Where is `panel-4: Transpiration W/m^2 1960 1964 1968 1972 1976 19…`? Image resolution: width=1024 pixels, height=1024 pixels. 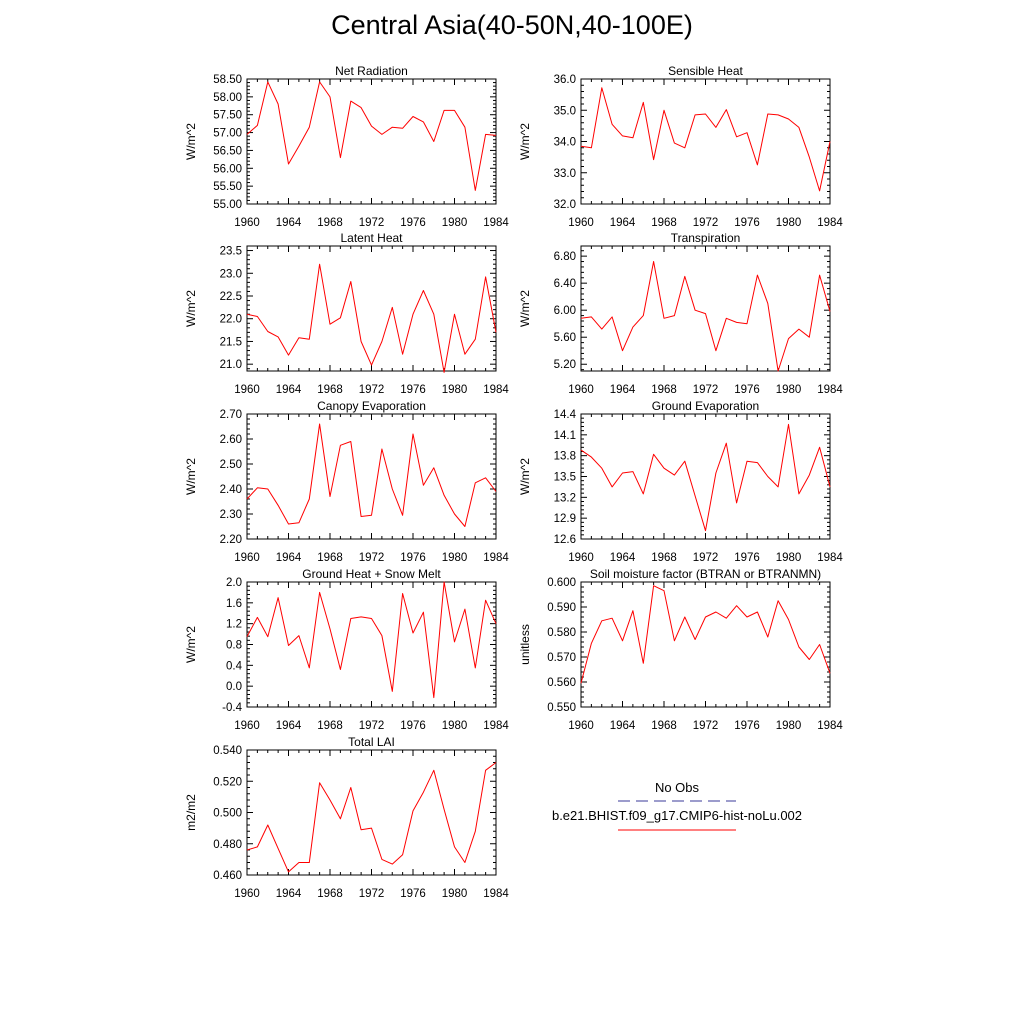 panel-4: Transpiration W/m^2 1960 1964 1968 1972 1976 19… is located at coordinates (680, 313).